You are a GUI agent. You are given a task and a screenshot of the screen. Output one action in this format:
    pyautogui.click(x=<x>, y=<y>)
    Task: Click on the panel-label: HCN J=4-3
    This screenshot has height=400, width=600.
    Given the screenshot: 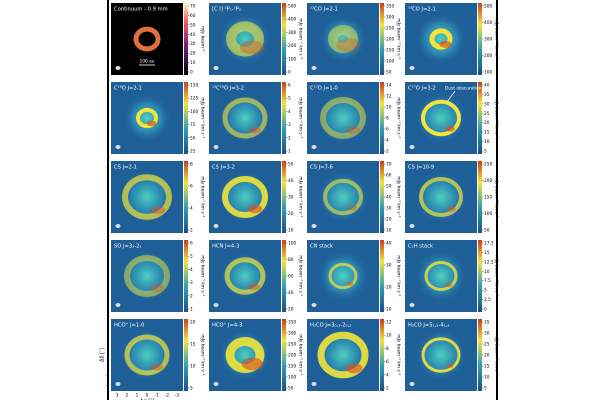 What is the action you would take?
    pyautogui.click(x=225, y=247)
    